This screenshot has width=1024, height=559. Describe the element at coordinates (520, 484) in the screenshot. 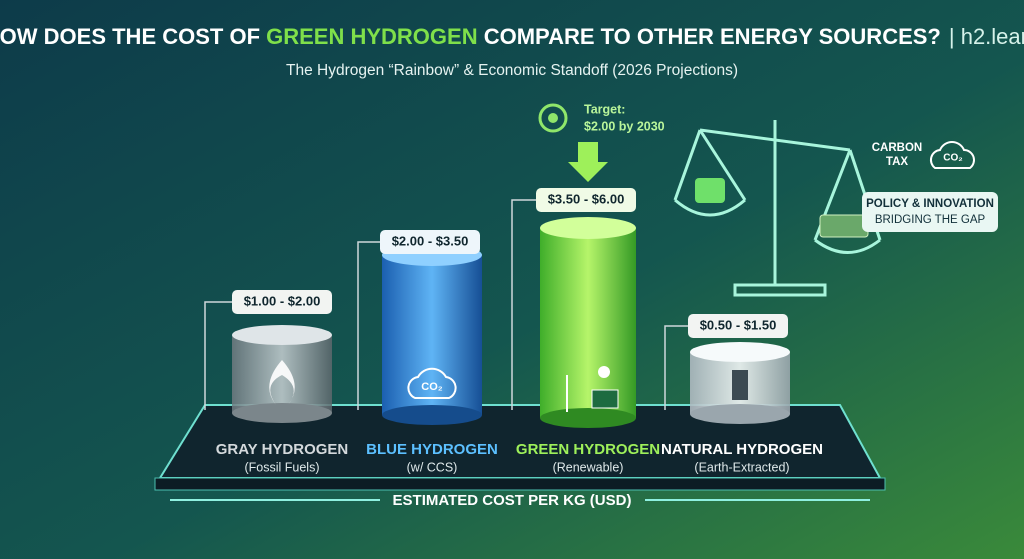

I see `platform-edge` at that location.